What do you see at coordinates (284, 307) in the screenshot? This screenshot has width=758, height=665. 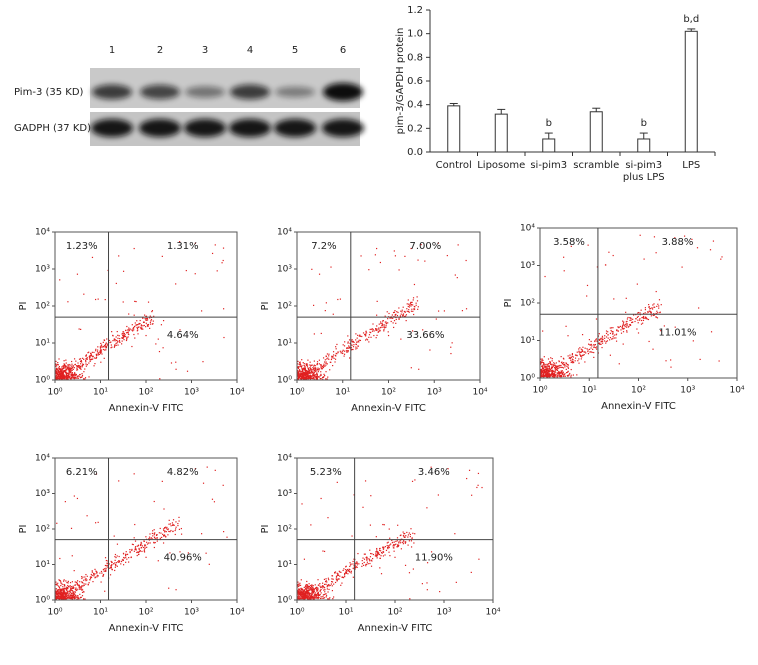 I see `y-tick-label: 10²` at bounding box center [284, 307].